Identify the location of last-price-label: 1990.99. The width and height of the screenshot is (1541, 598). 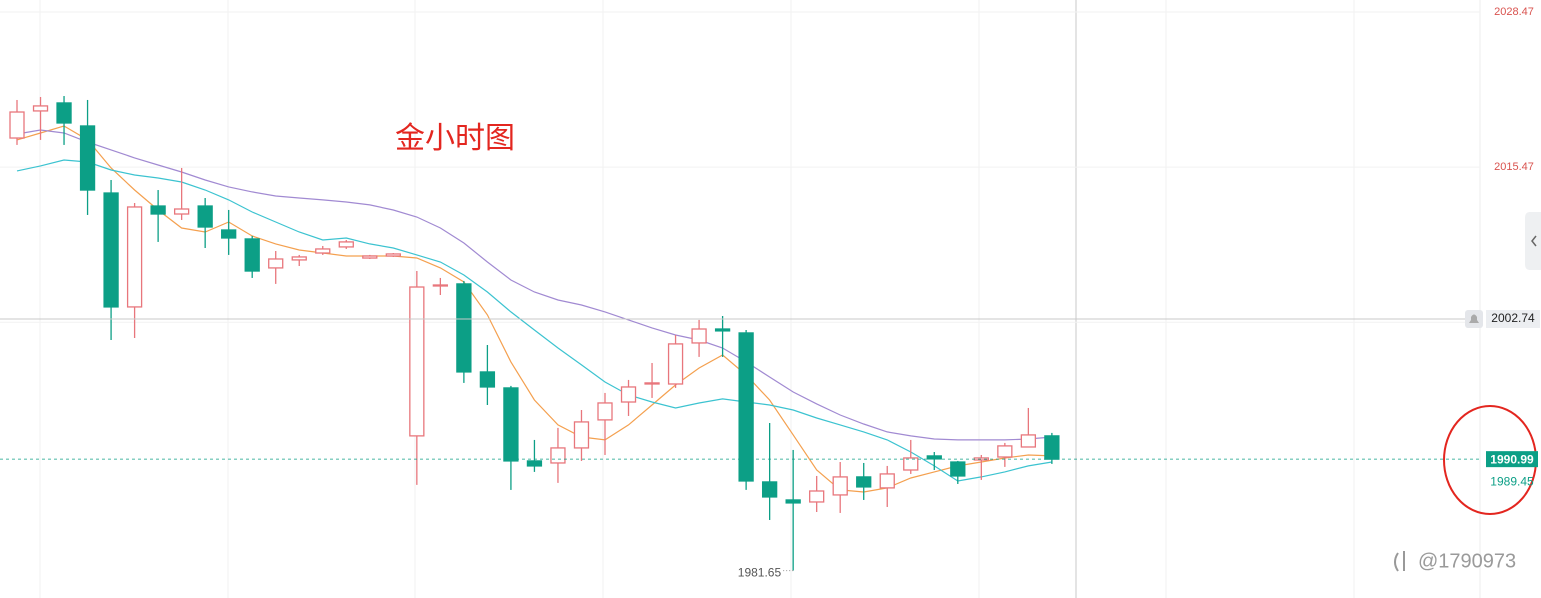
(1512, 459).